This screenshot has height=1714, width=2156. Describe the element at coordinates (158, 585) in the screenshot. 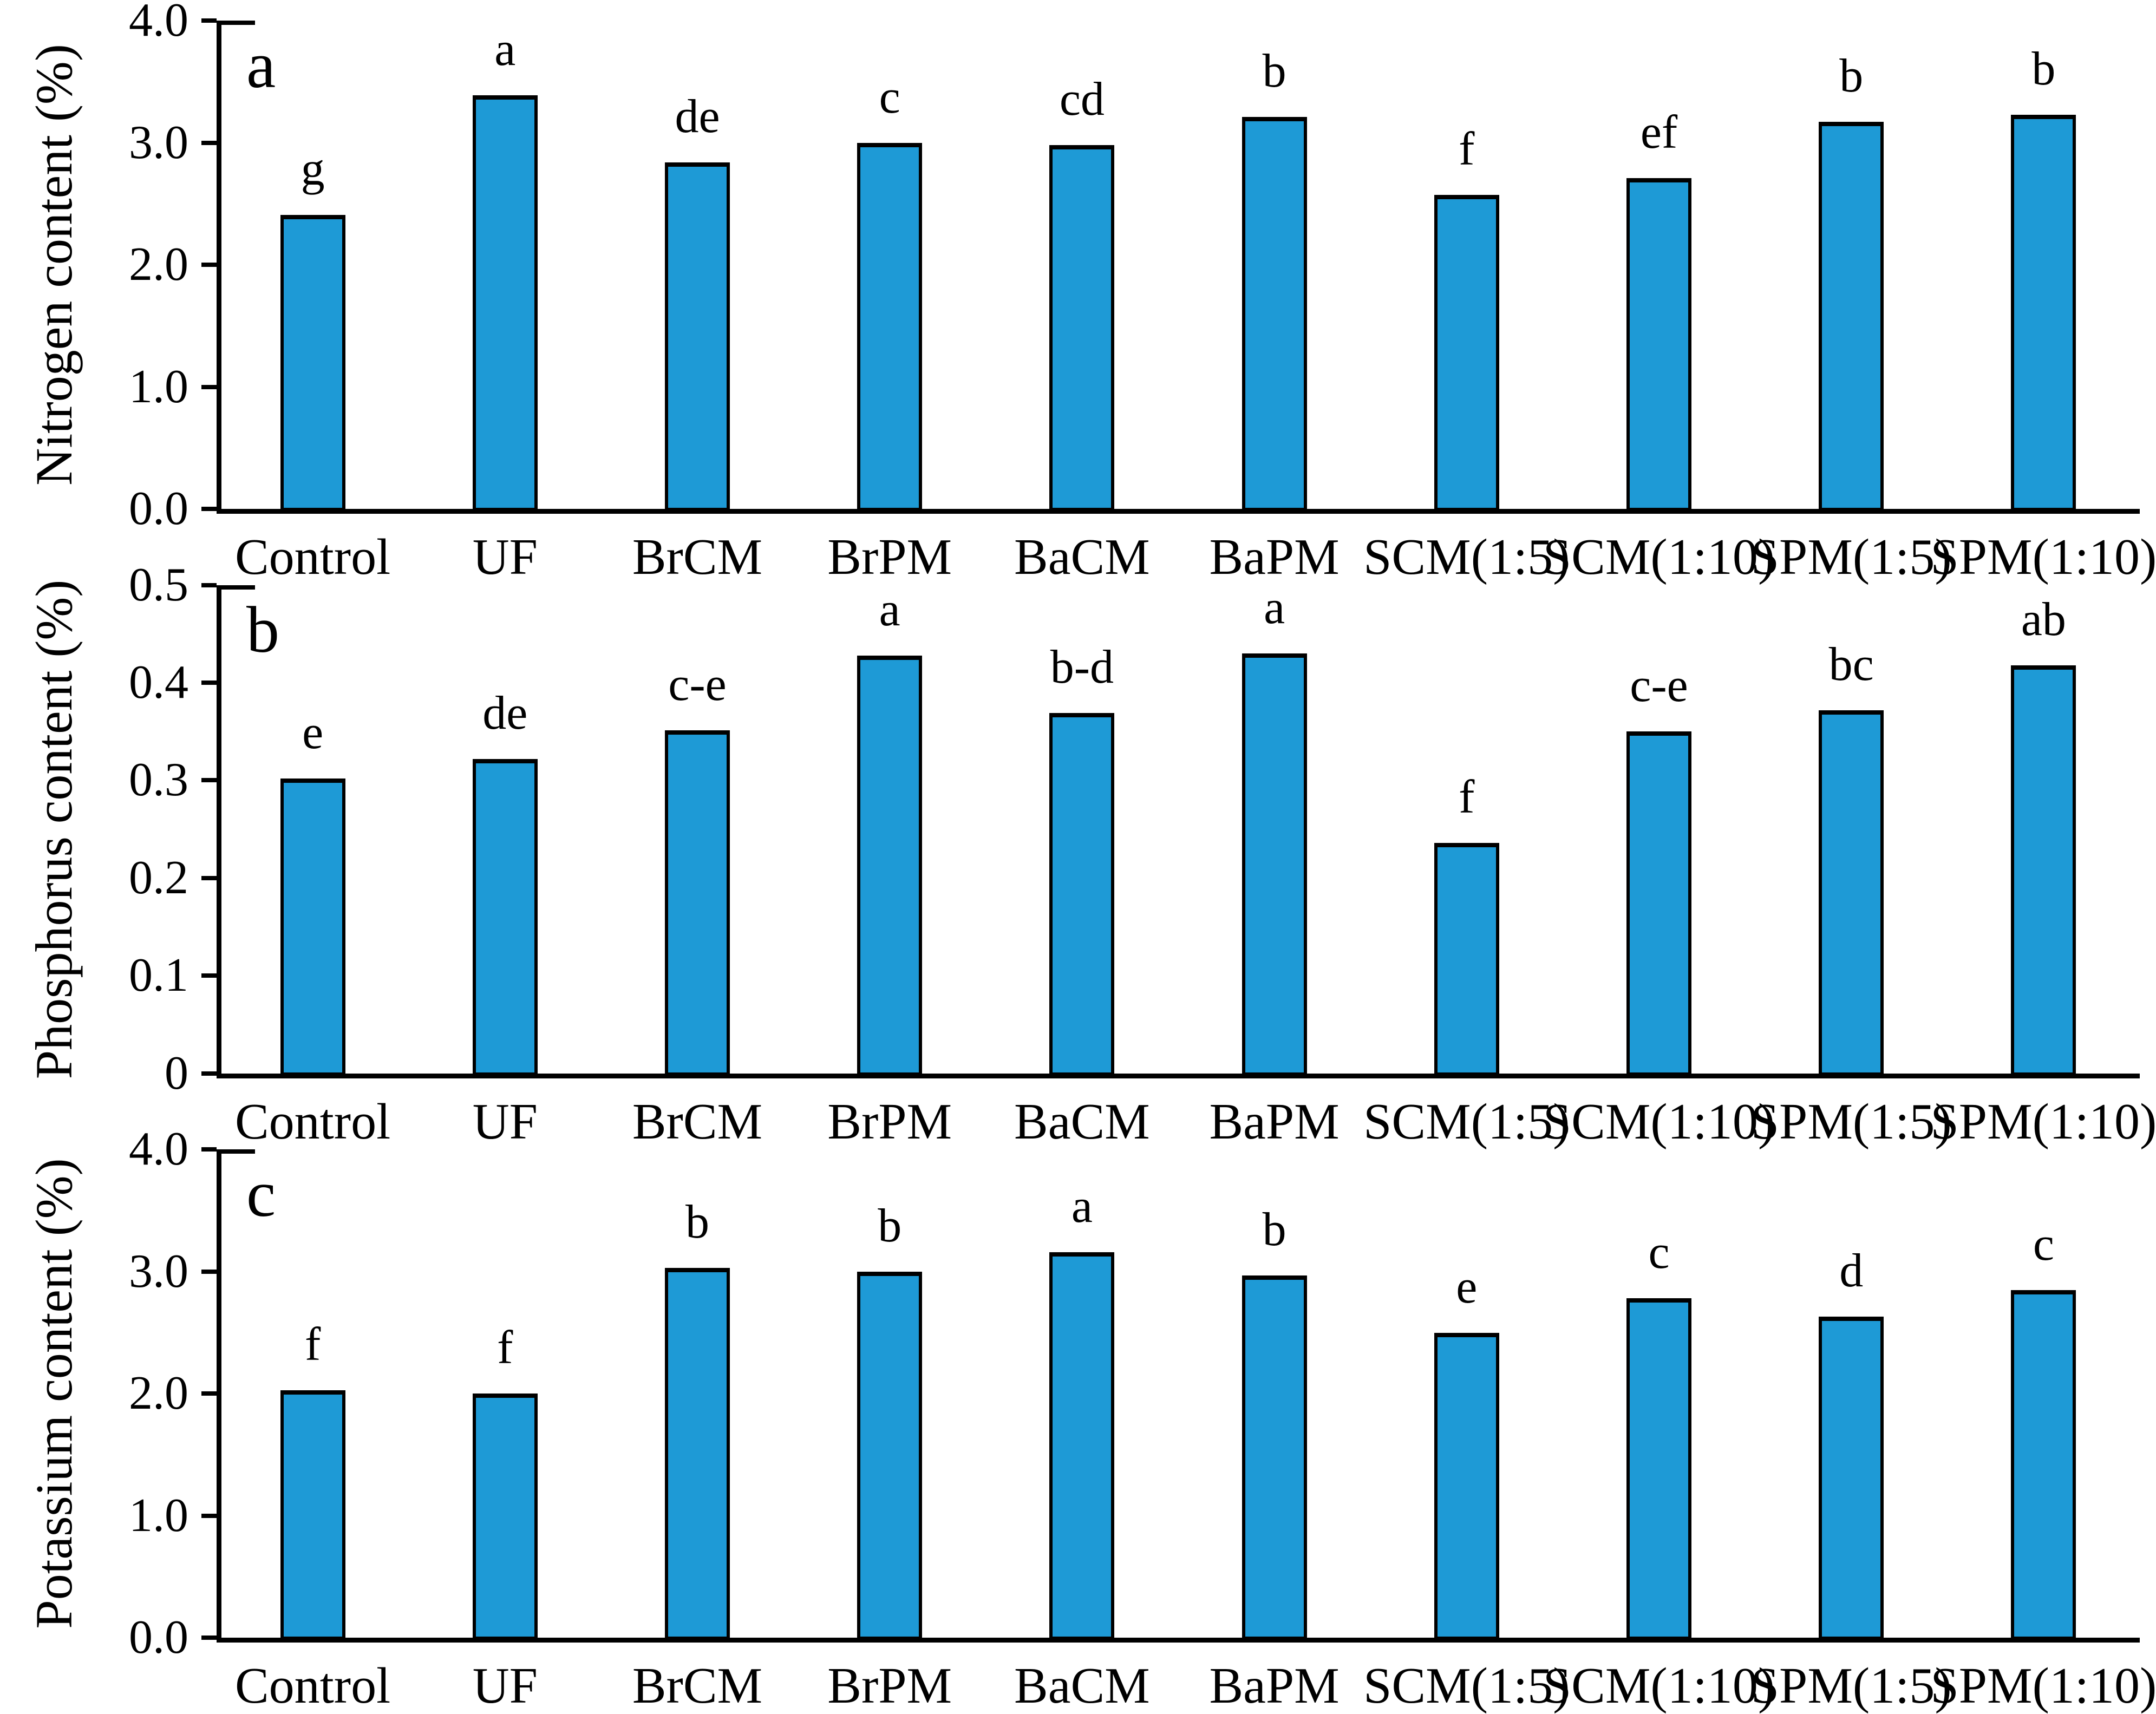

I see `y-tick-label: 0.5` at that location.